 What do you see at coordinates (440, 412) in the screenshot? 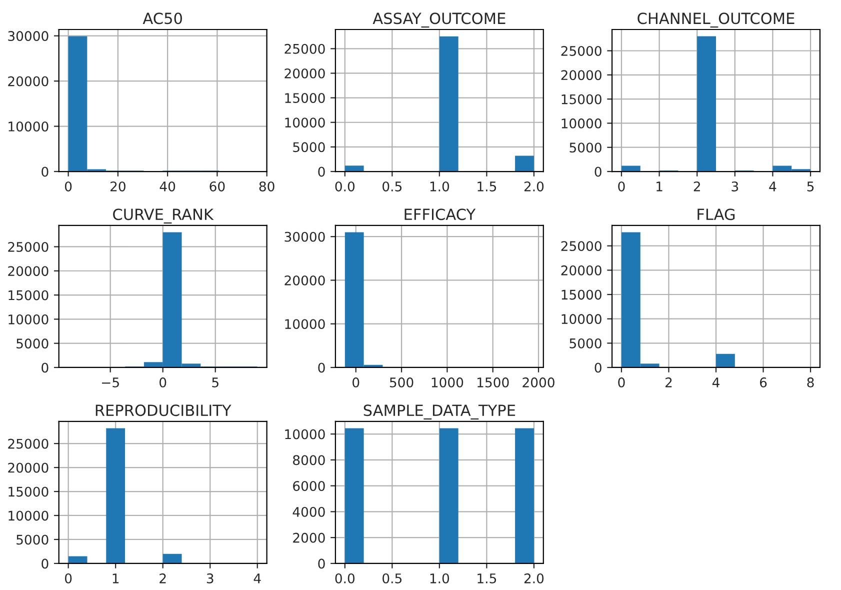
I see `chart-title: SAMPLE_DATA_TYPE` at bounding box center [440, 412].